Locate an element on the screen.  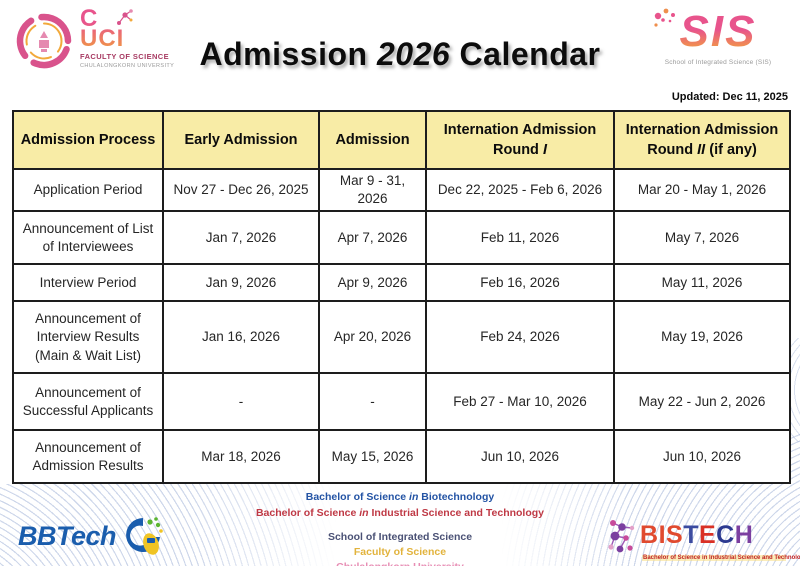
date-cell: May 15, 2026 is located at coordinates (372, 457).